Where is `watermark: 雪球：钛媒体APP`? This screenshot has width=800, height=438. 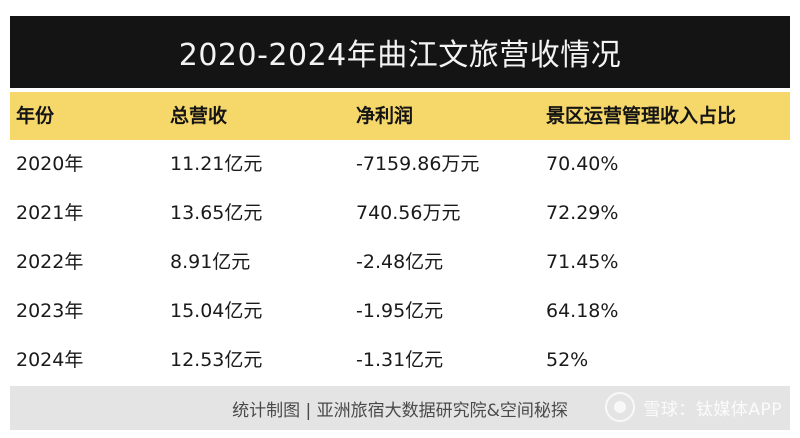
watermark: 雪球：钛媒体APP is located at coordinates (693, 407).